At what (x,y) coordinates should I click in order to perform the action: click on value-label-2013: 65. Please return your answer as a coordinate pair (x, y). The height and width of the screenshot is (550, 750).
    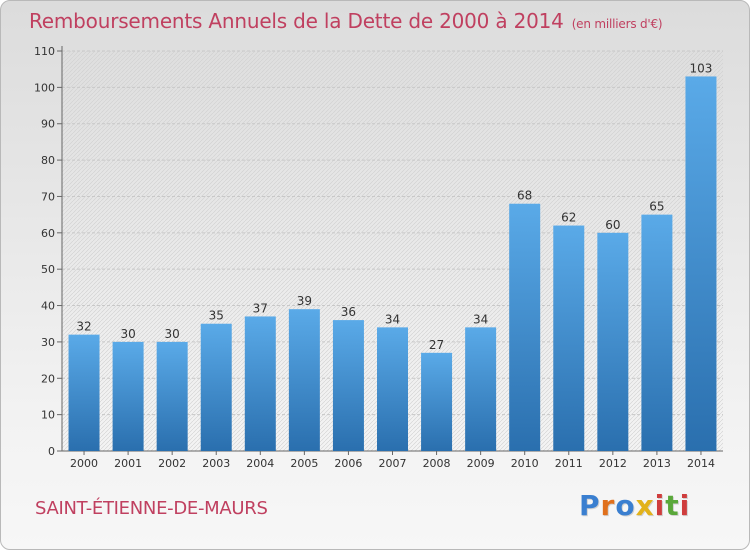
    Looking at the image, I should click on (656, 207).